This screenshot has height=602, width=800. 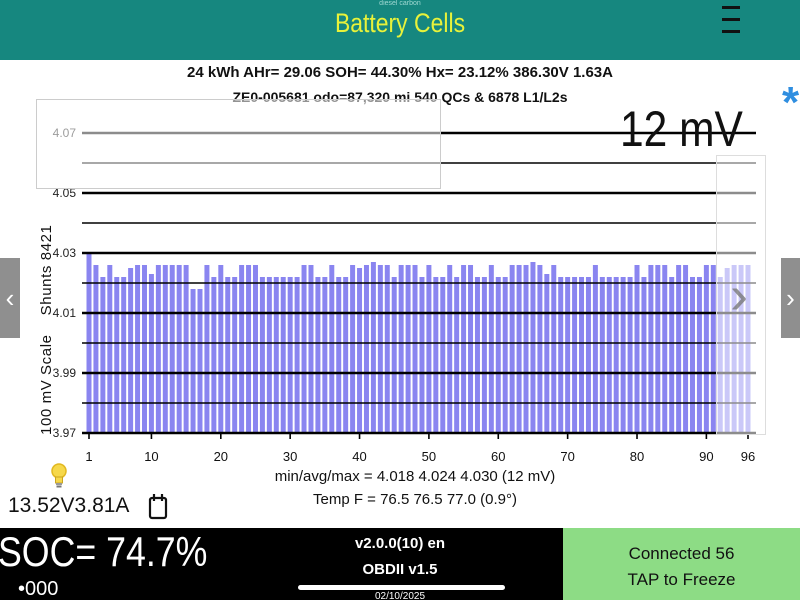 I want to click on lightbulb-icon, so click(x=59, y=476).